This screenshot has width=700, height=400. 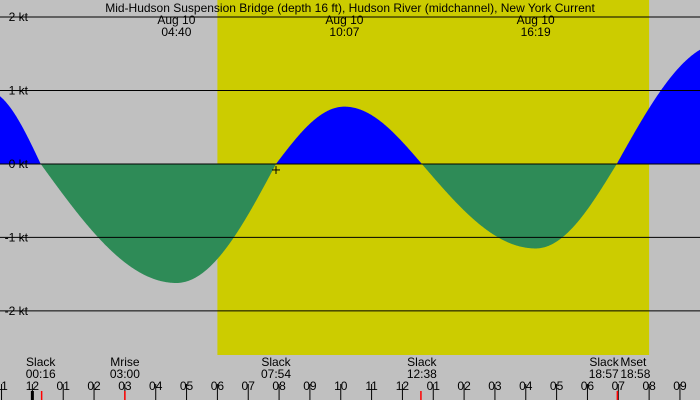 What do you see at coordinates (635, 374) in the screenshot?
I see `bottom-event-time: 18:58` at bounding box center [635, 374].